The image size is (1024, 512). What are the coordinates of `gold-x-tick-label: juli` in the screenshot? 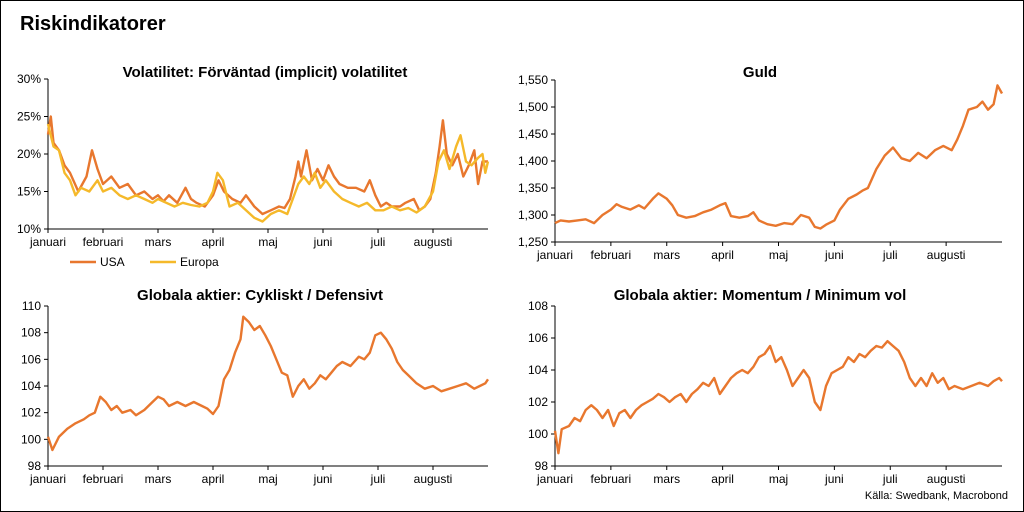 It's located at (890, 255).